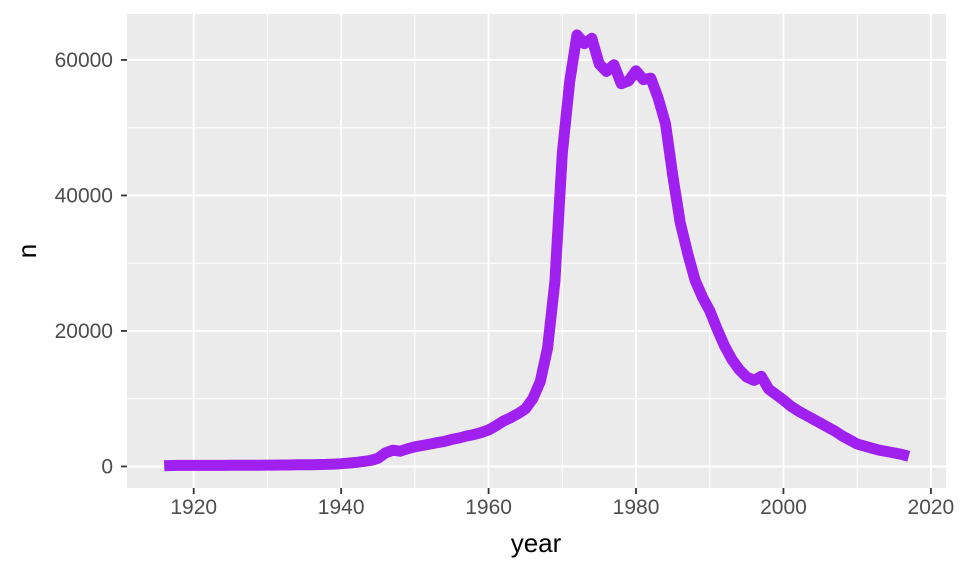 This screenshot has height=576, width=960. I want to click on y-tick-label: 0, so click(107, 466).